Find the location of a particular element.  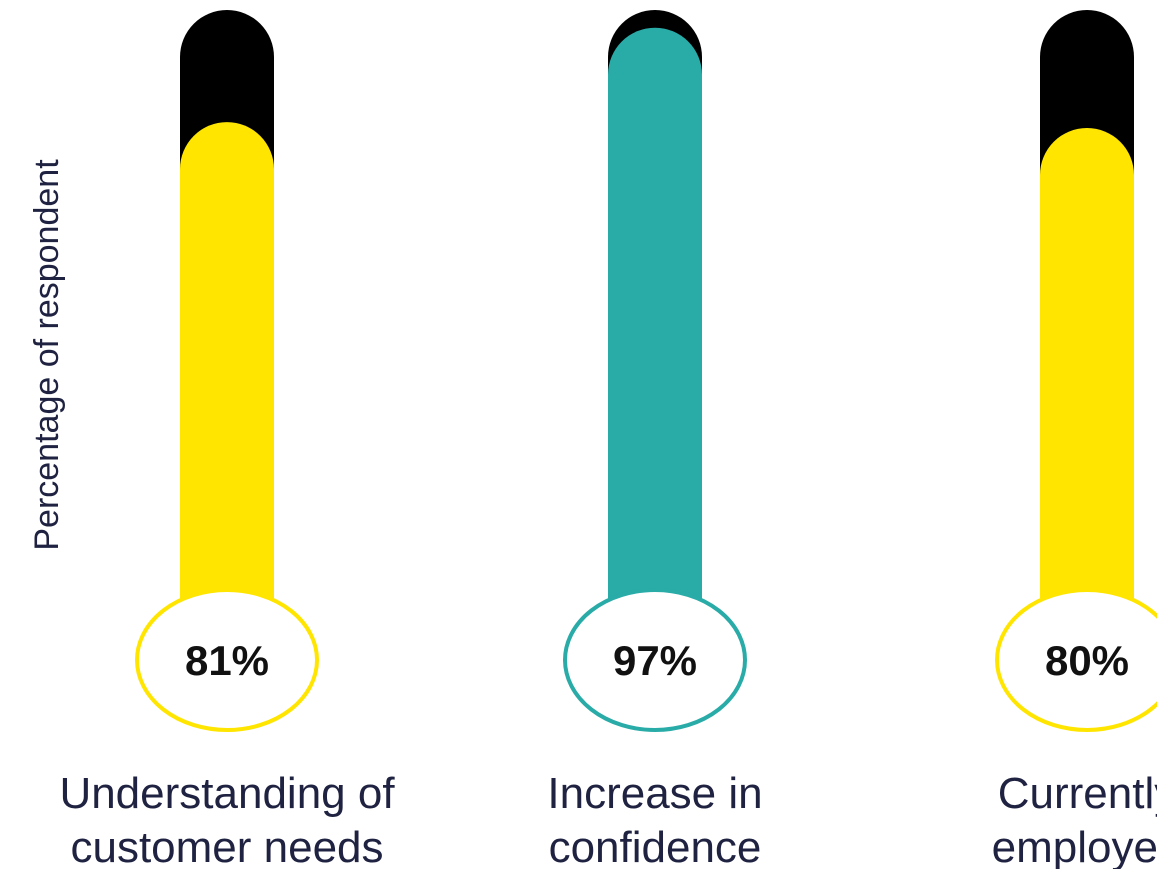

data-label: 80% is located at coordinates (1087, 660).